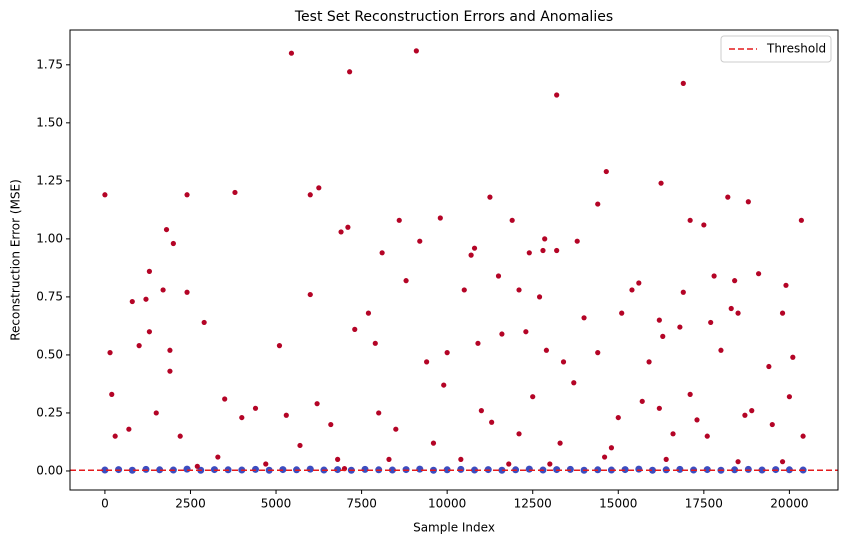  I want to click on legend: Threshold, so click(776, 49).